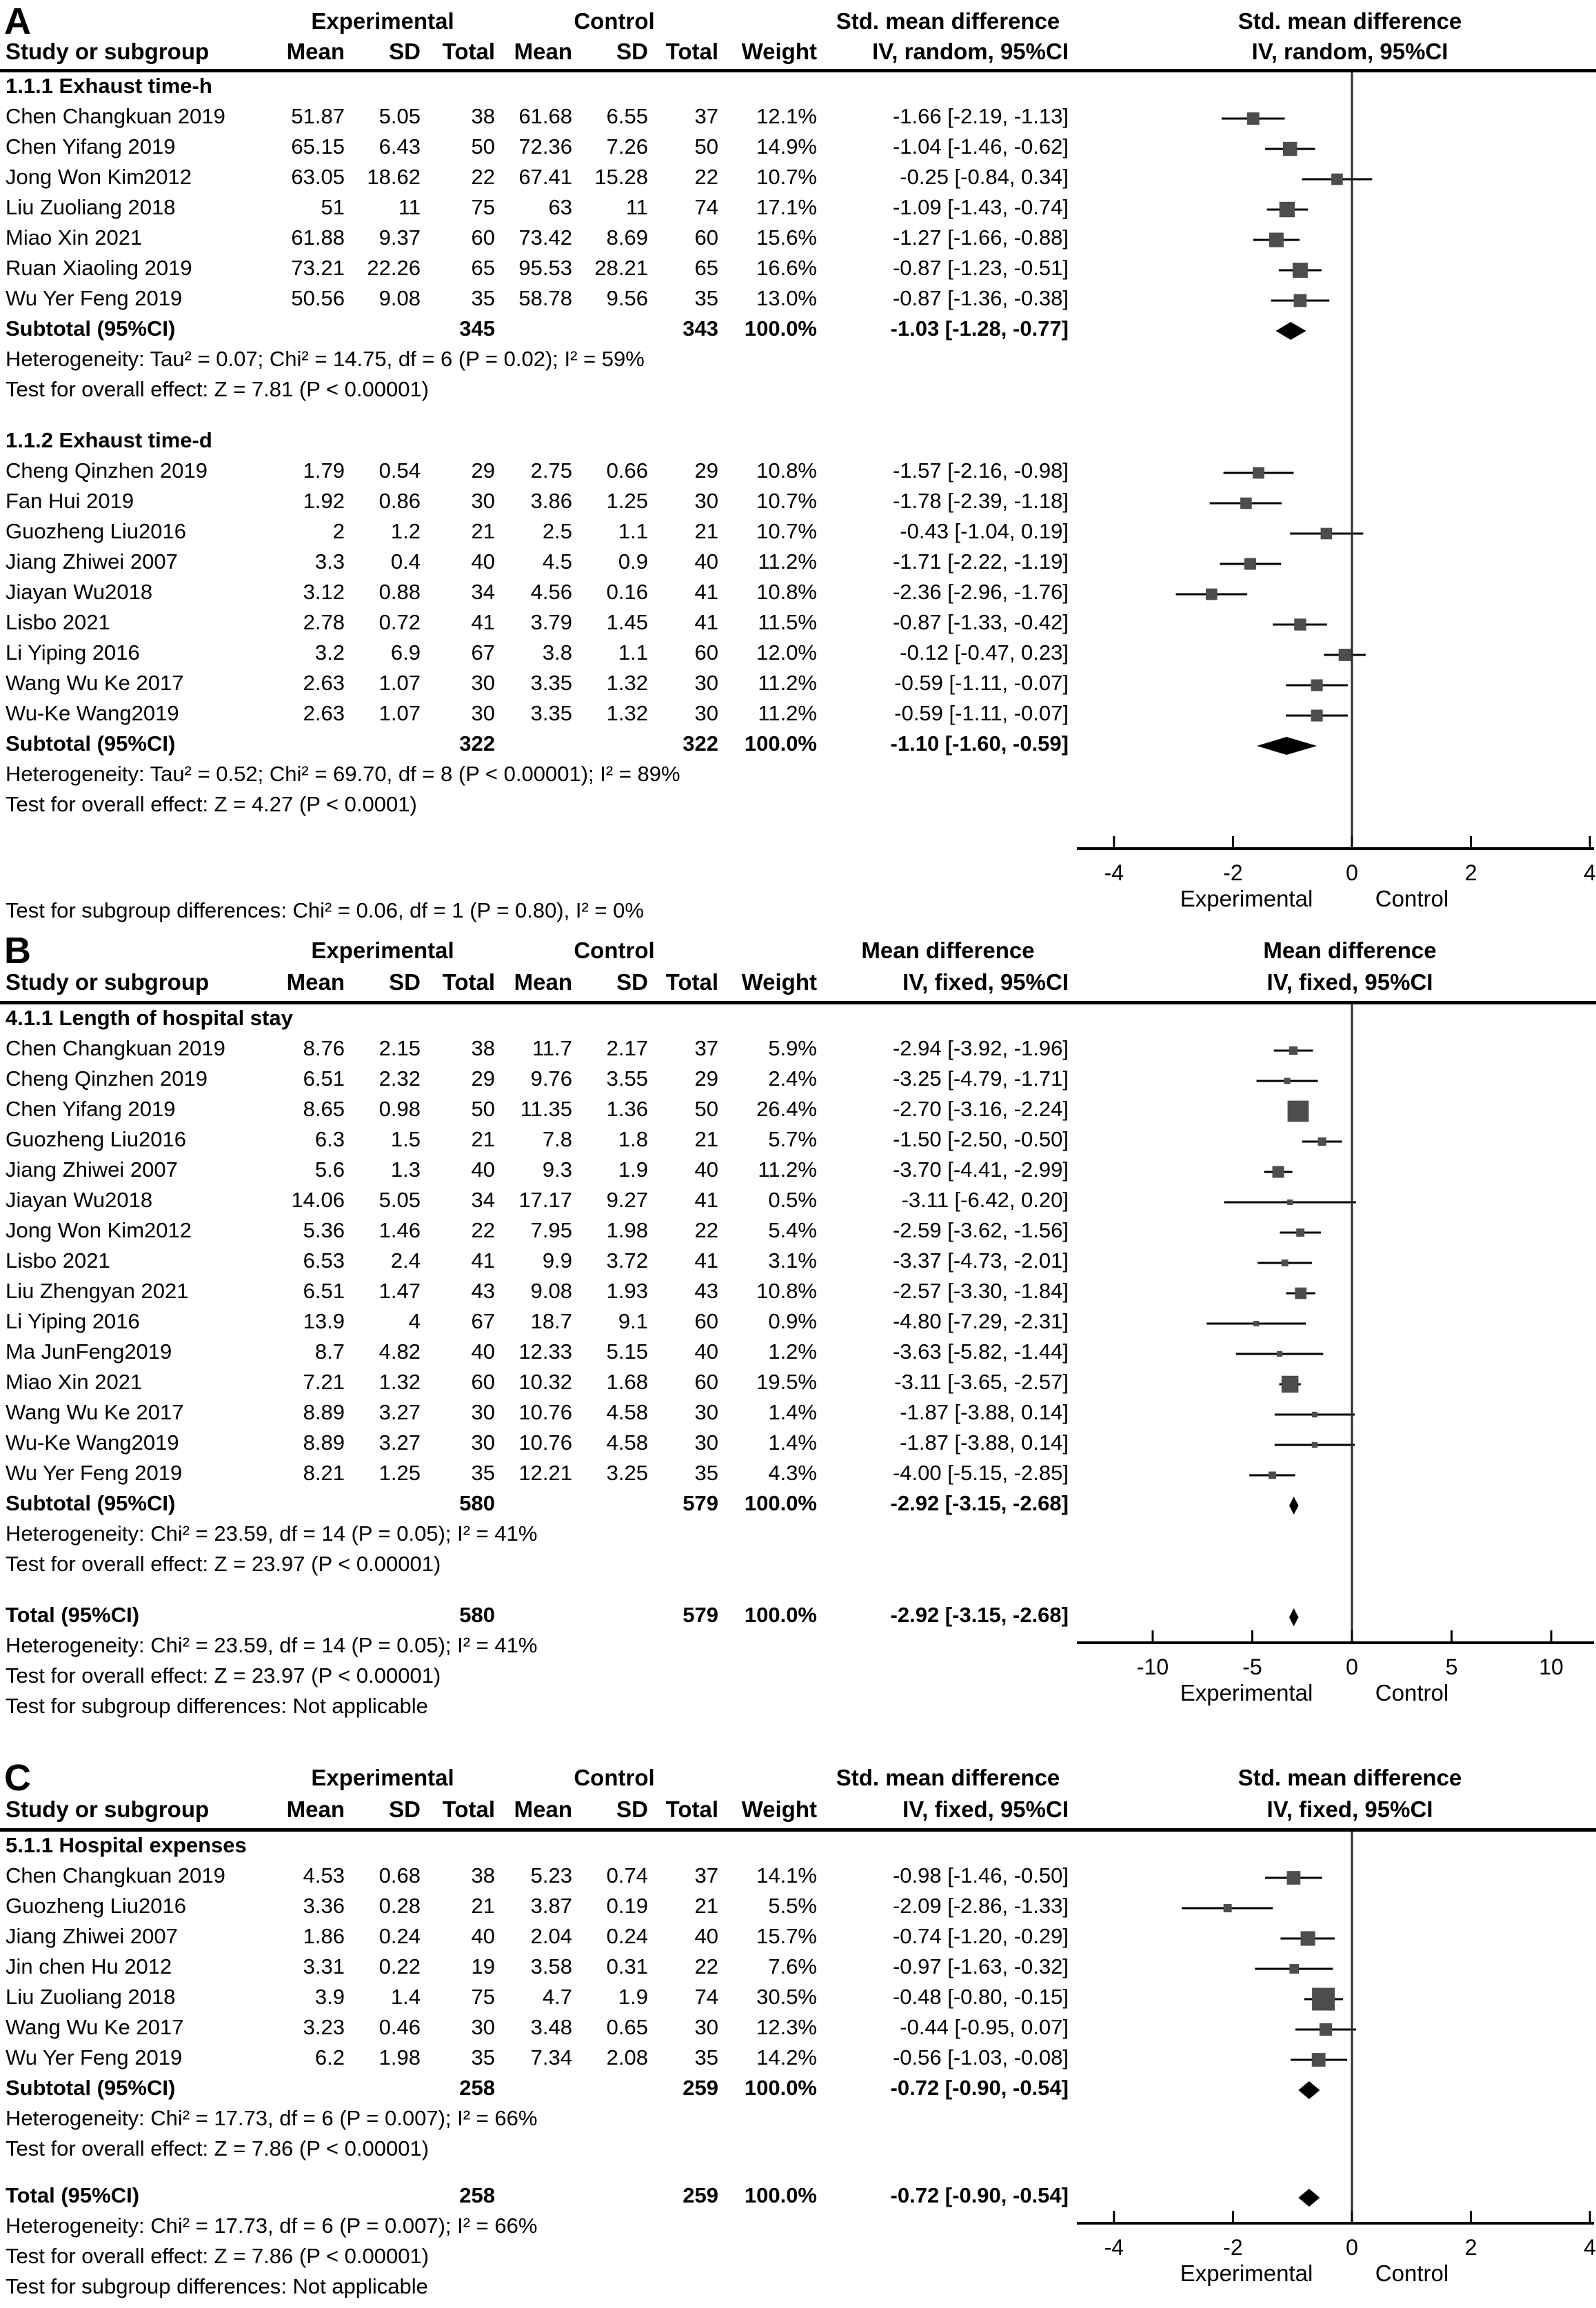  Describe the element at coordinates (109, 86) in the screenshot. I see `subgroup-title: 1.1.1 Exhaust time-h` at that location.